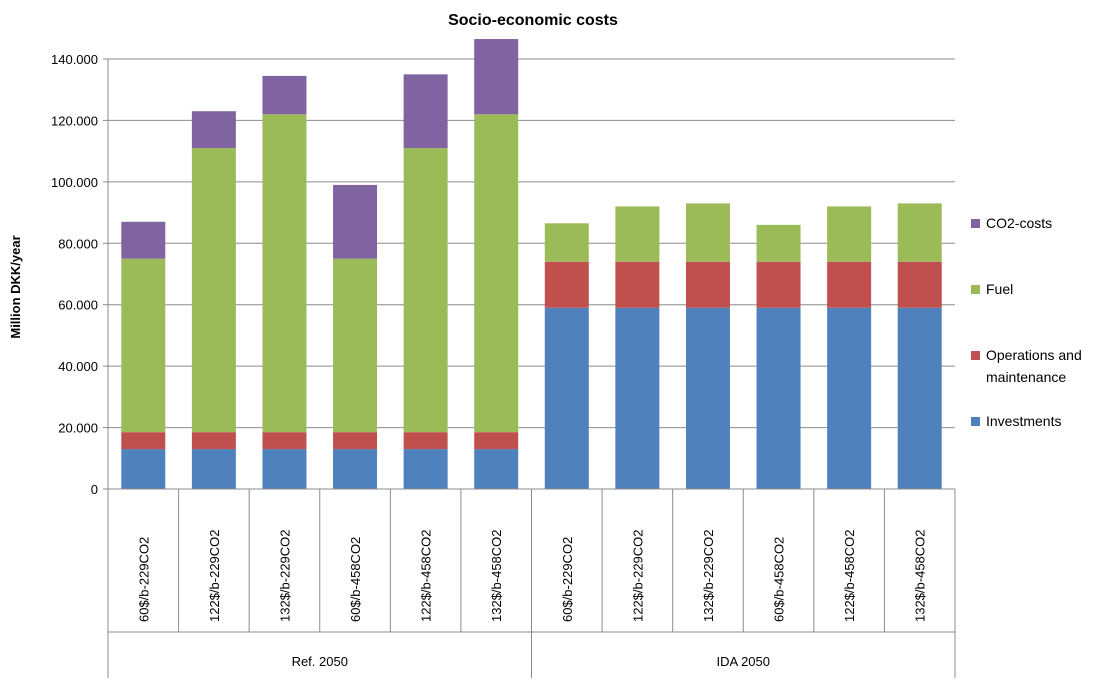  Describe the element at coordinates (78, 366) in the screenshot. I see `y-tick-label: 40.000` at that location.